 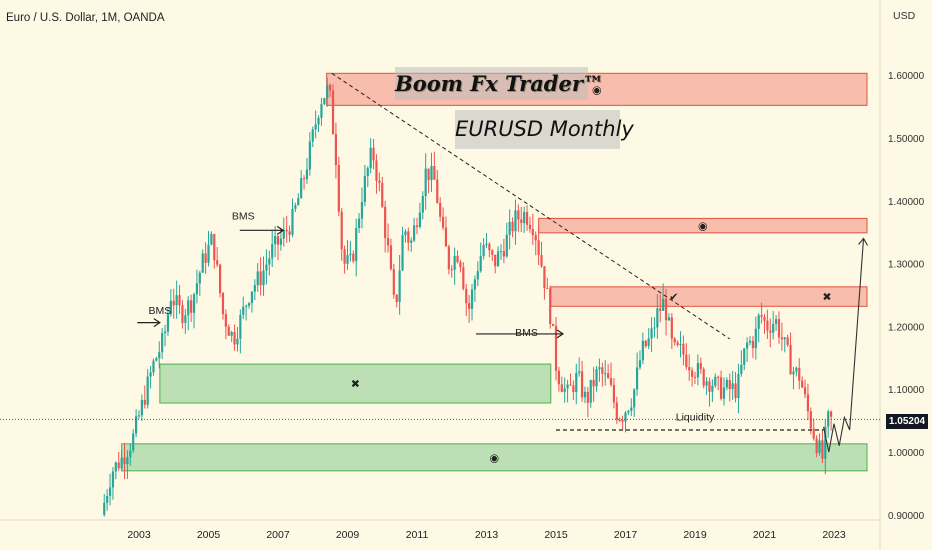 What do you see at coordinates (906, 139) in the screenshot?
I see `y-tick-label-6: 1.50000` at bounding box center [906, 139].